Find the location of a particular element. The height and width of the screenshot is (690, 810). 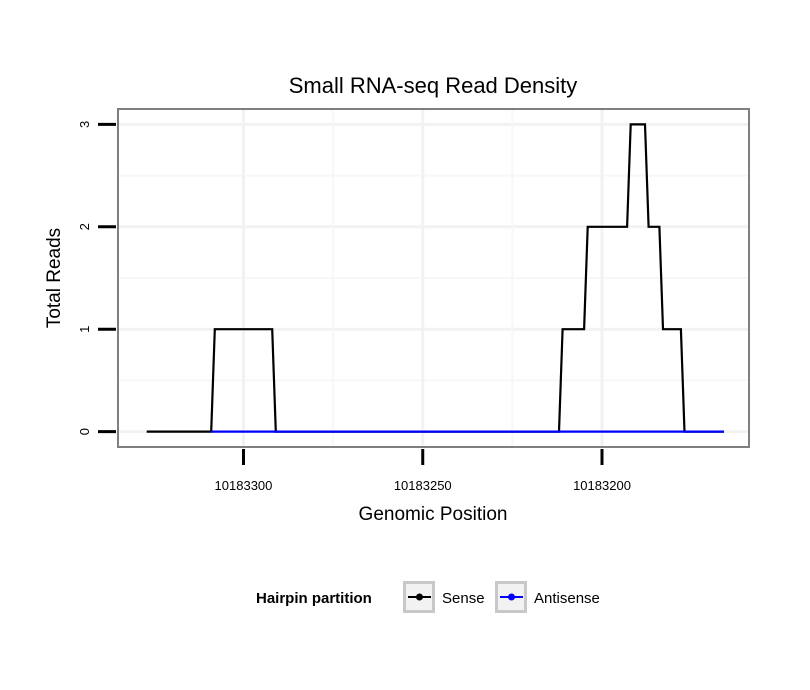

legend-label-antisense: Antisense is located at coordinates (567, 598).